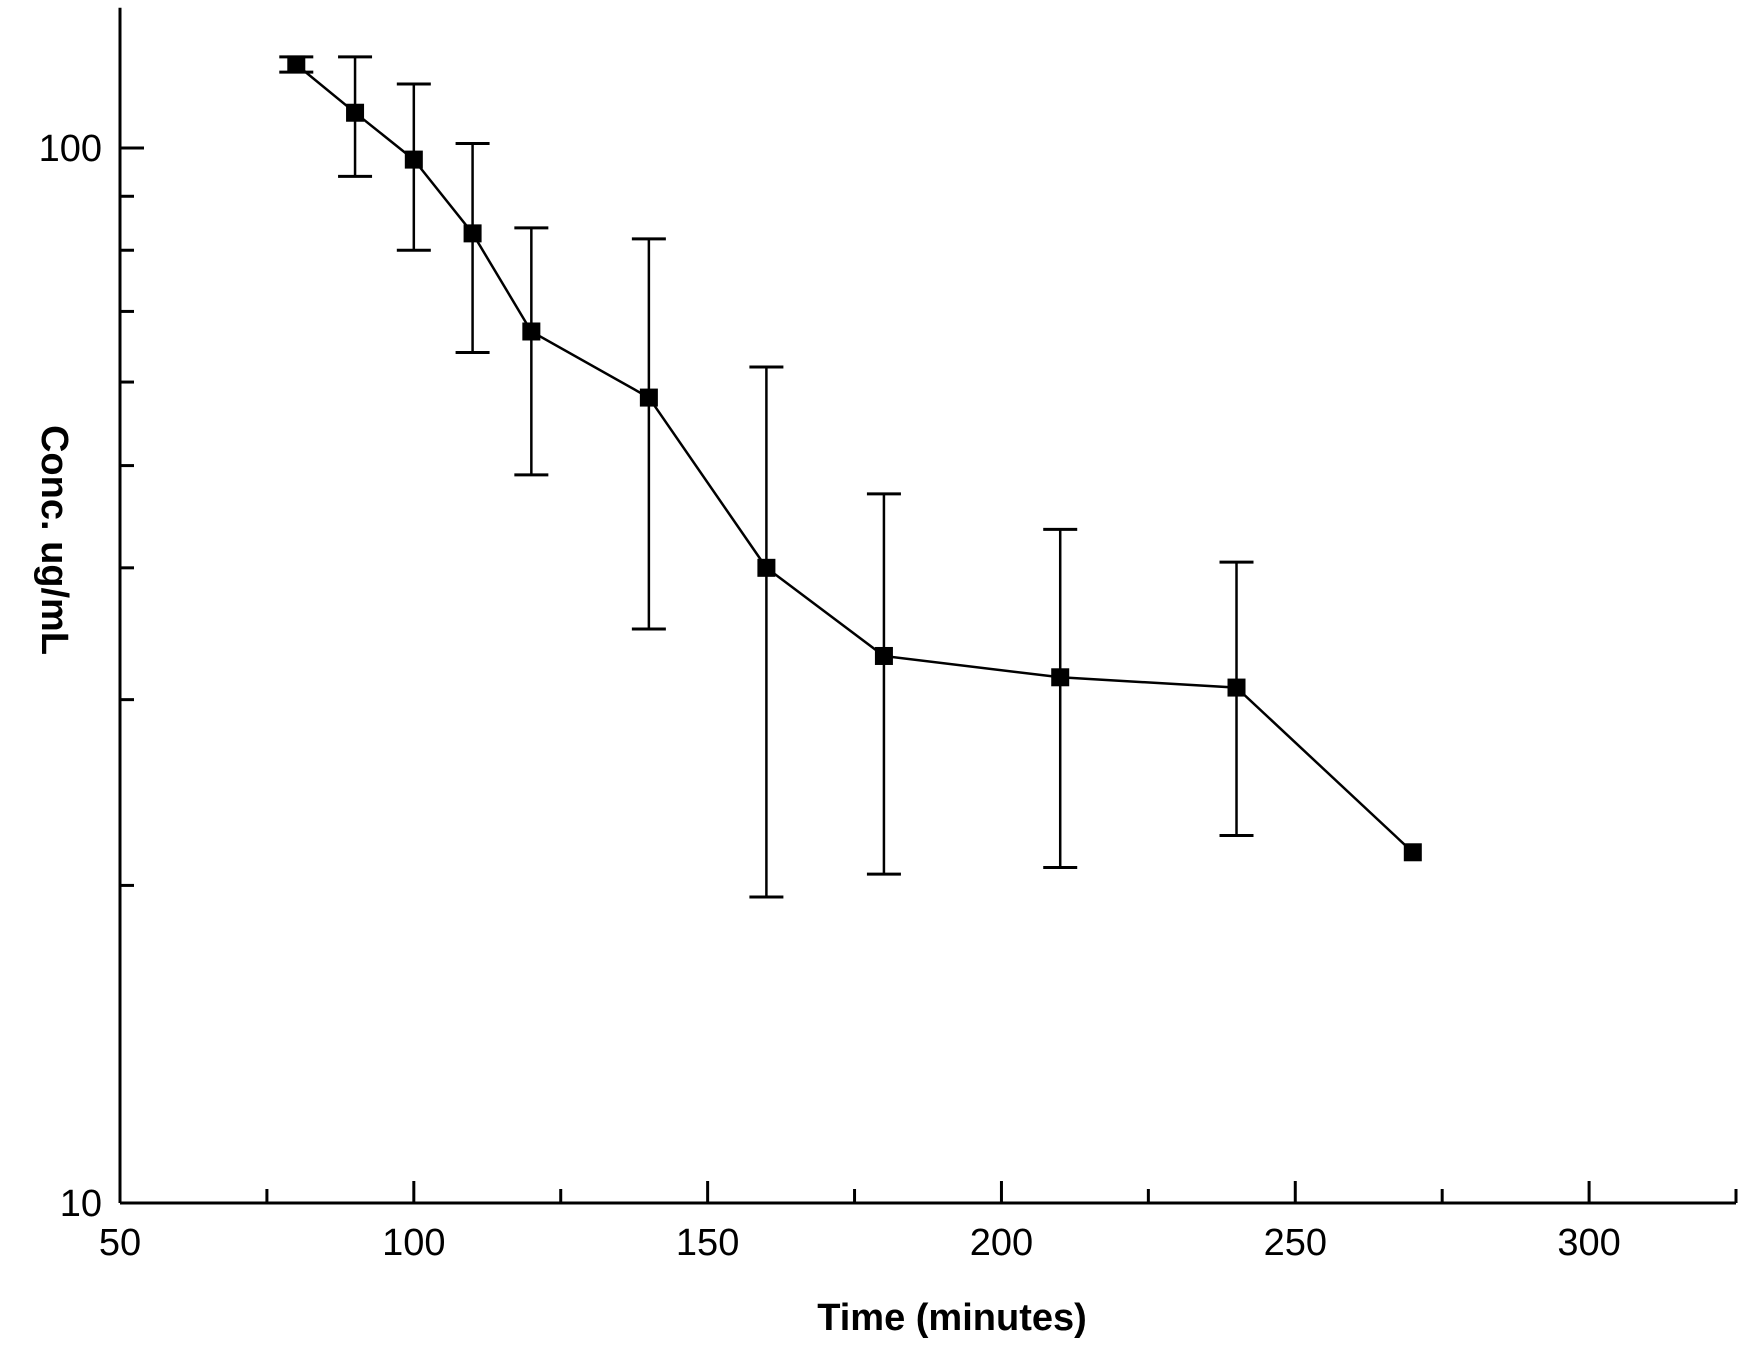  I want to click on x-axis-title: Time (minutes), so click(952, 1318).